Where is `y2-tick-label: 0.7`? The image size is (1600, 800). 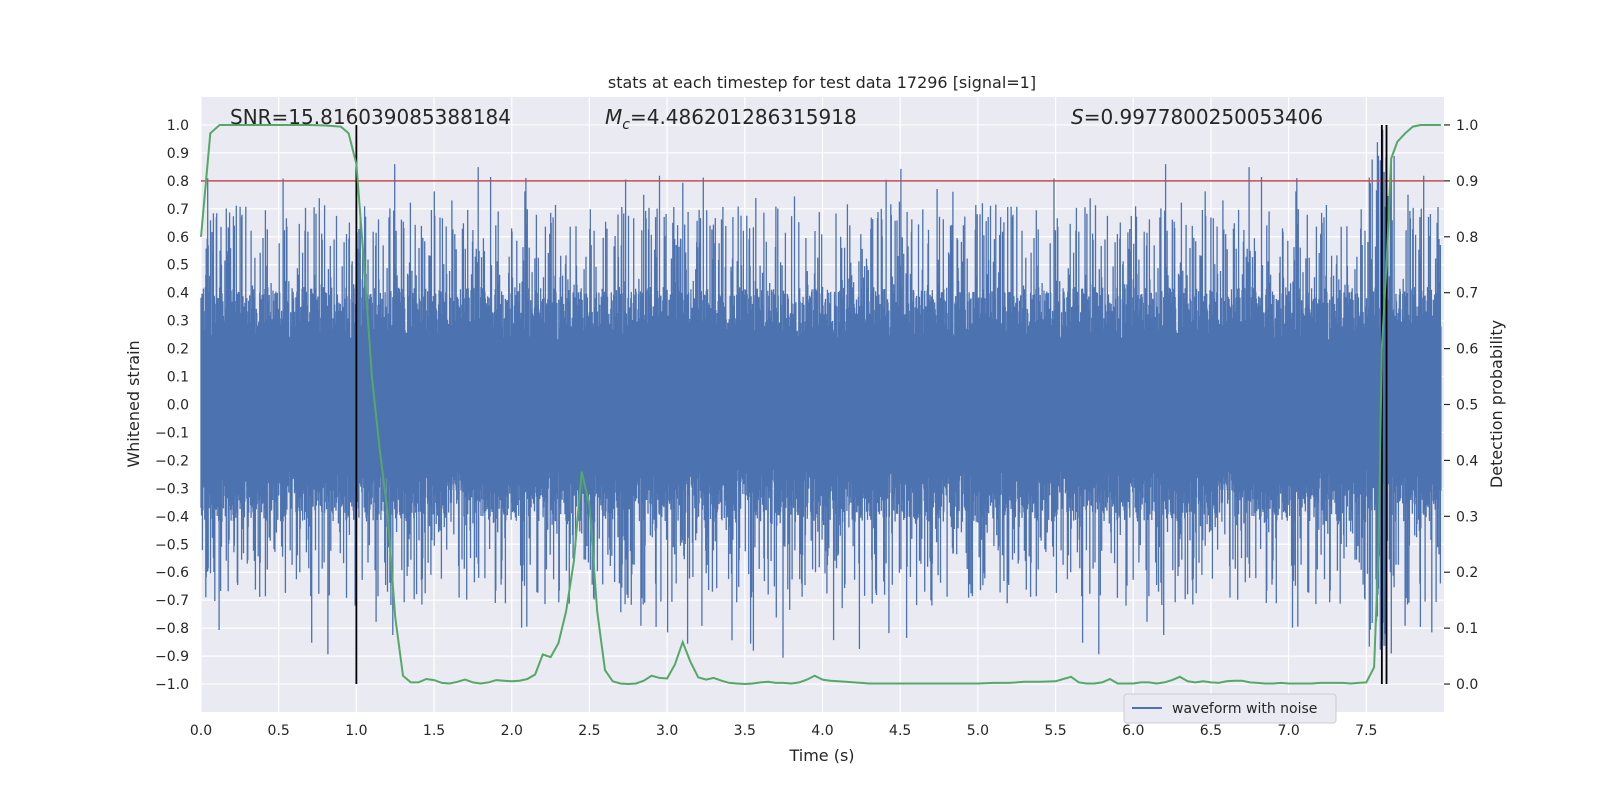
y2-tick-label: 0.7 is located at coordinates (1467, 294).